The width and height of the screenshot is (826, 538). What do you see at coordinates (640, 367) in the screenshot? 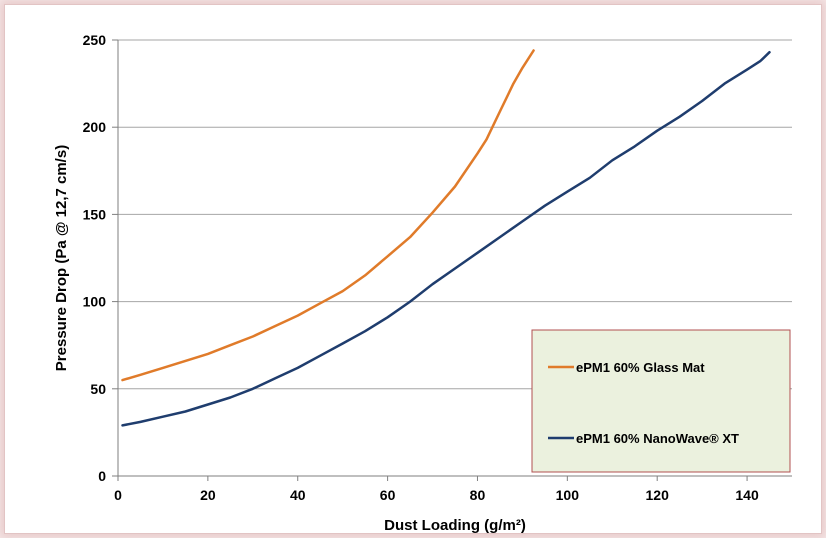
I see `legend-label-glass-mat: ePM1 60% Glass Mat` at bounding box center [640, 367].